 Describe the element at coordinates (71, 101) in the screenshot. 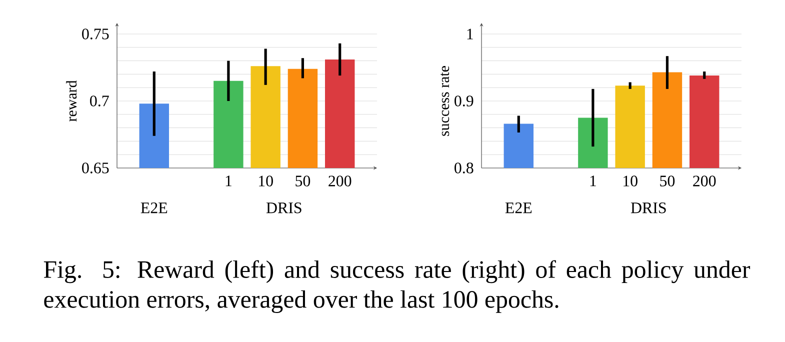

I see `y-axis-title: reward` at that location.